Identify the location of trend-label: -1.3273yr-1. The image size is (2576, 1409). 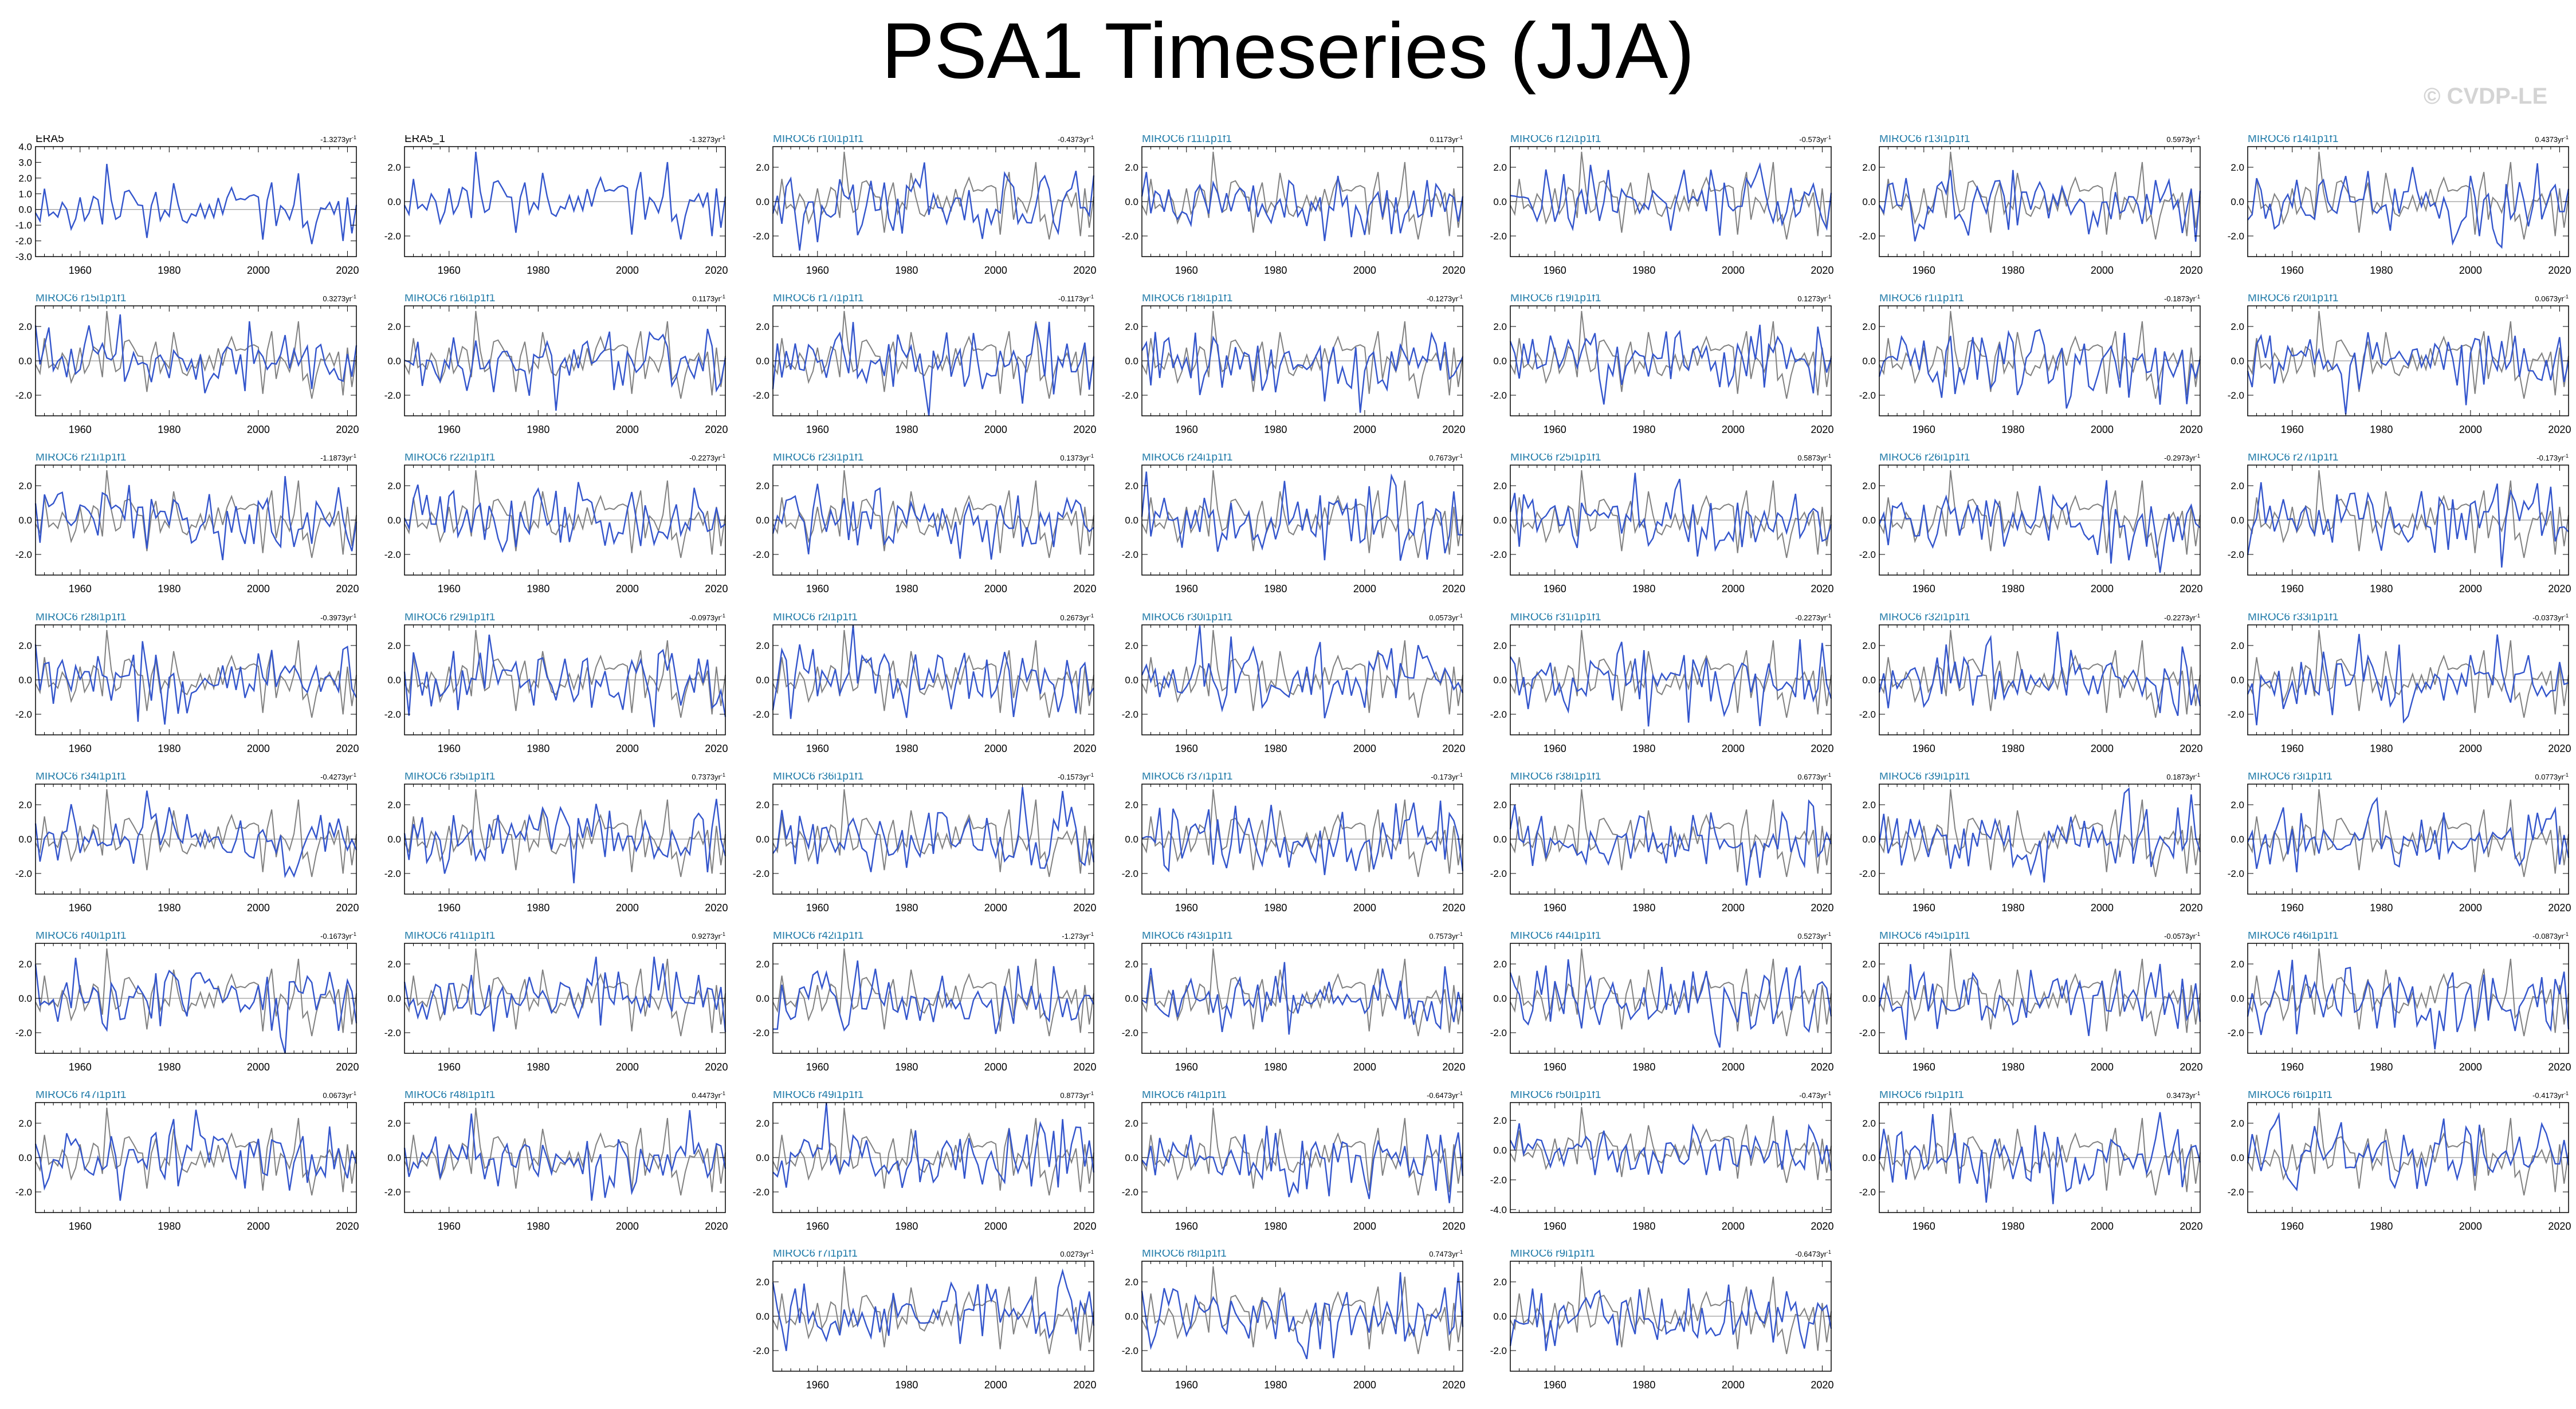
(338, 139).